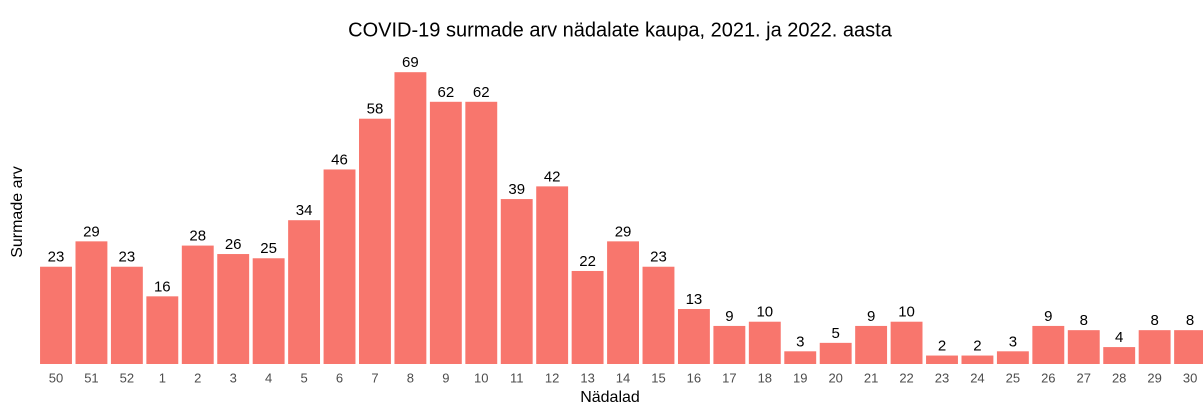  I want to click on value-label: 5, so click(836, 333).